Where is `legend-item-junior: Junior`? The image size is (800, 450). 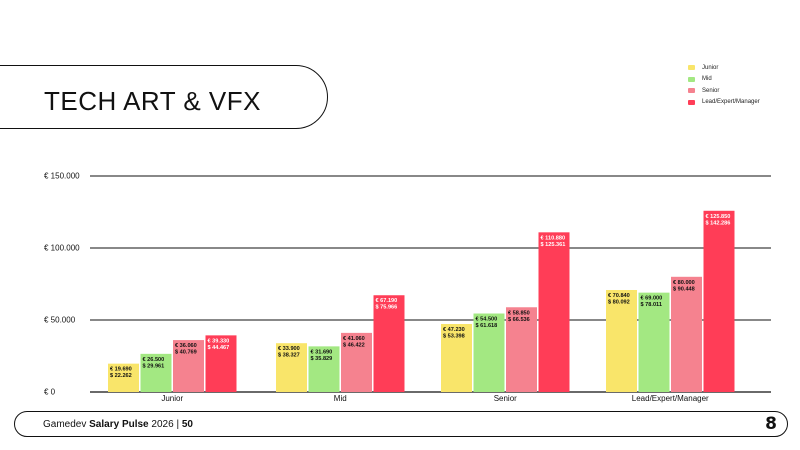 legend-item-junior: Junior is located at coordinates (724, 68).